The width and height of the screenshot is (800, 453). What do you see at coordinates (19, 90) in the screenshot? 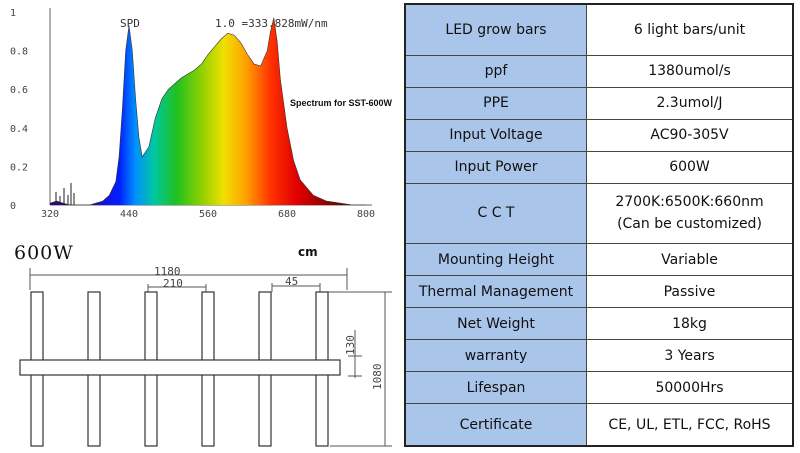
I see `y-tick-label: 0.6` at bounding box center [19, 90].